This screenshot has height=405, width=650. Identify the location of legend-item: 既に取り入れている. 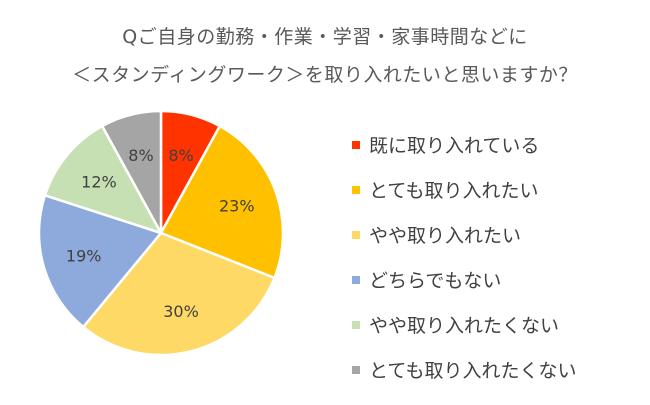
(464, 144).